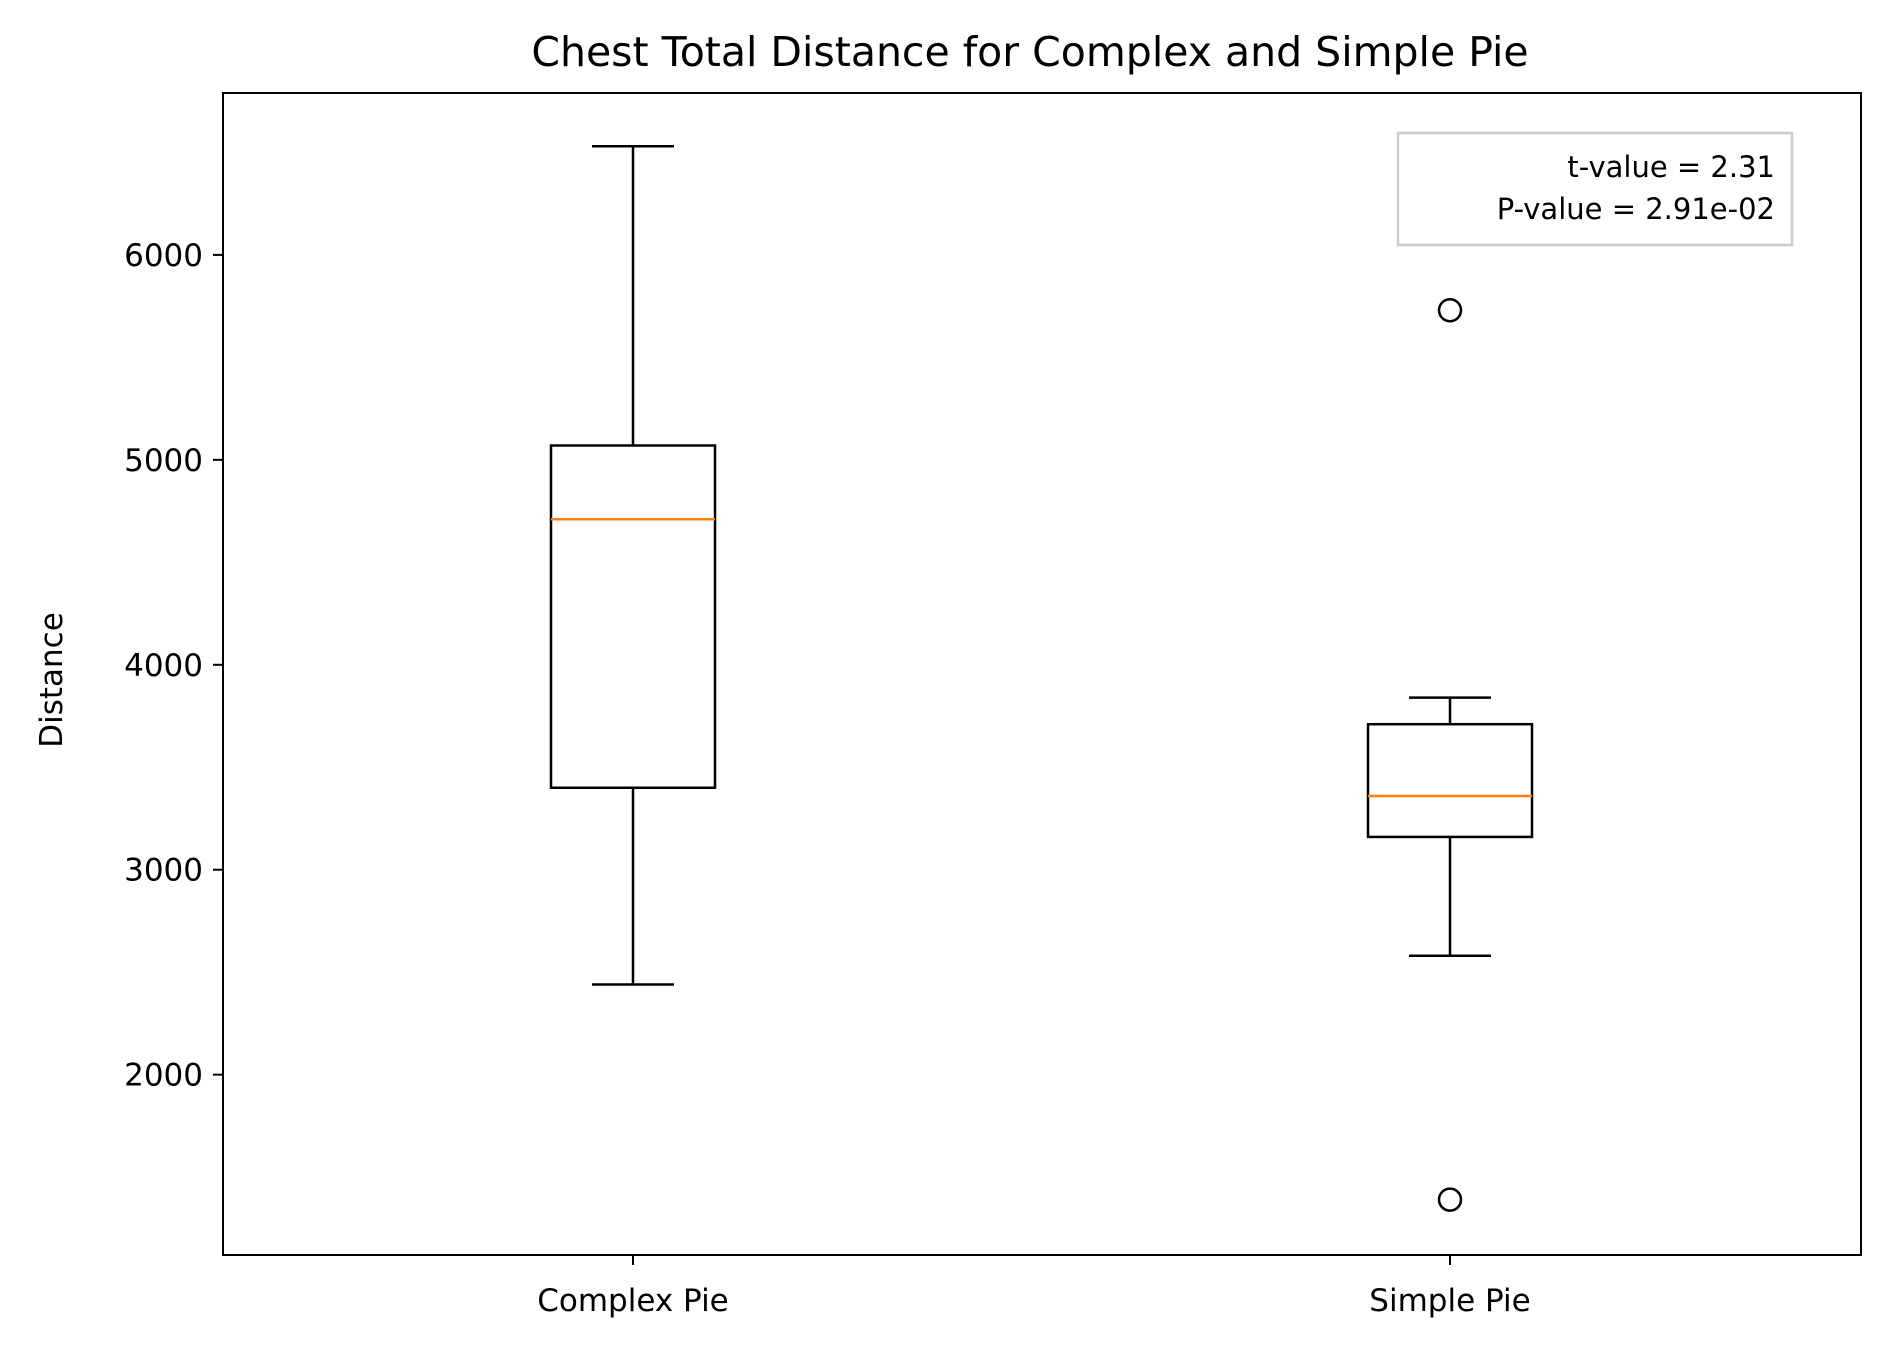 Image resolution: width=1879 pixels, height=1347 pixels. What do you see at coordinates (163, 256) in the screenshot?
I see `y-tick-label: 6000` at bounding box center [163, 256].